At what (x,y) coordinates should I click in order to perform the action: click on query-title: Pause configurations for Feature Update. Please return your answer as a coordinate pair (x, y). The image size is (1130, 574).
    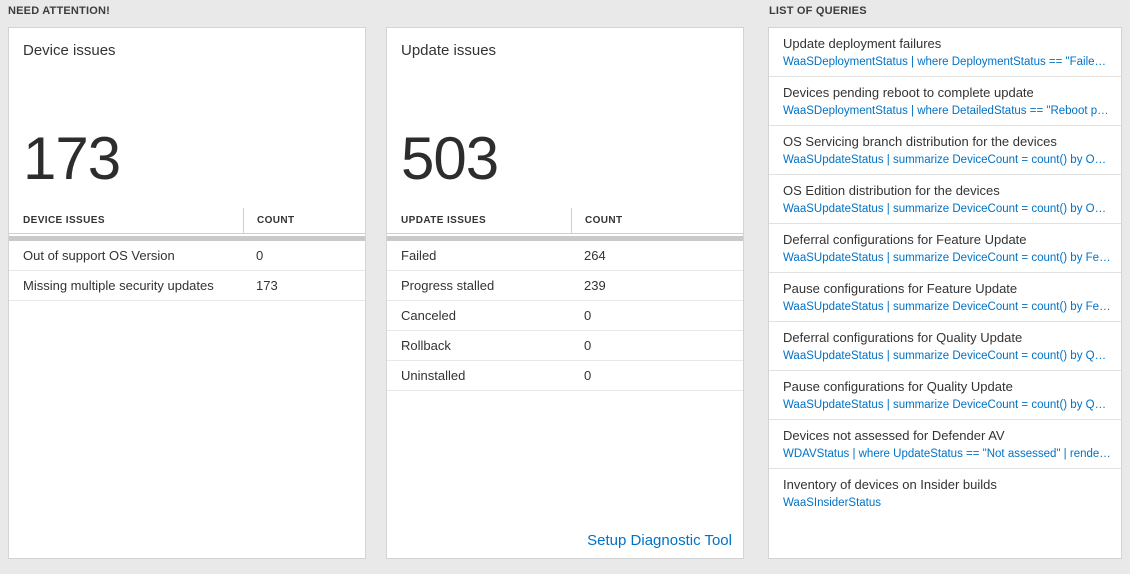
    Looking at the image, I should click on (900, 288).